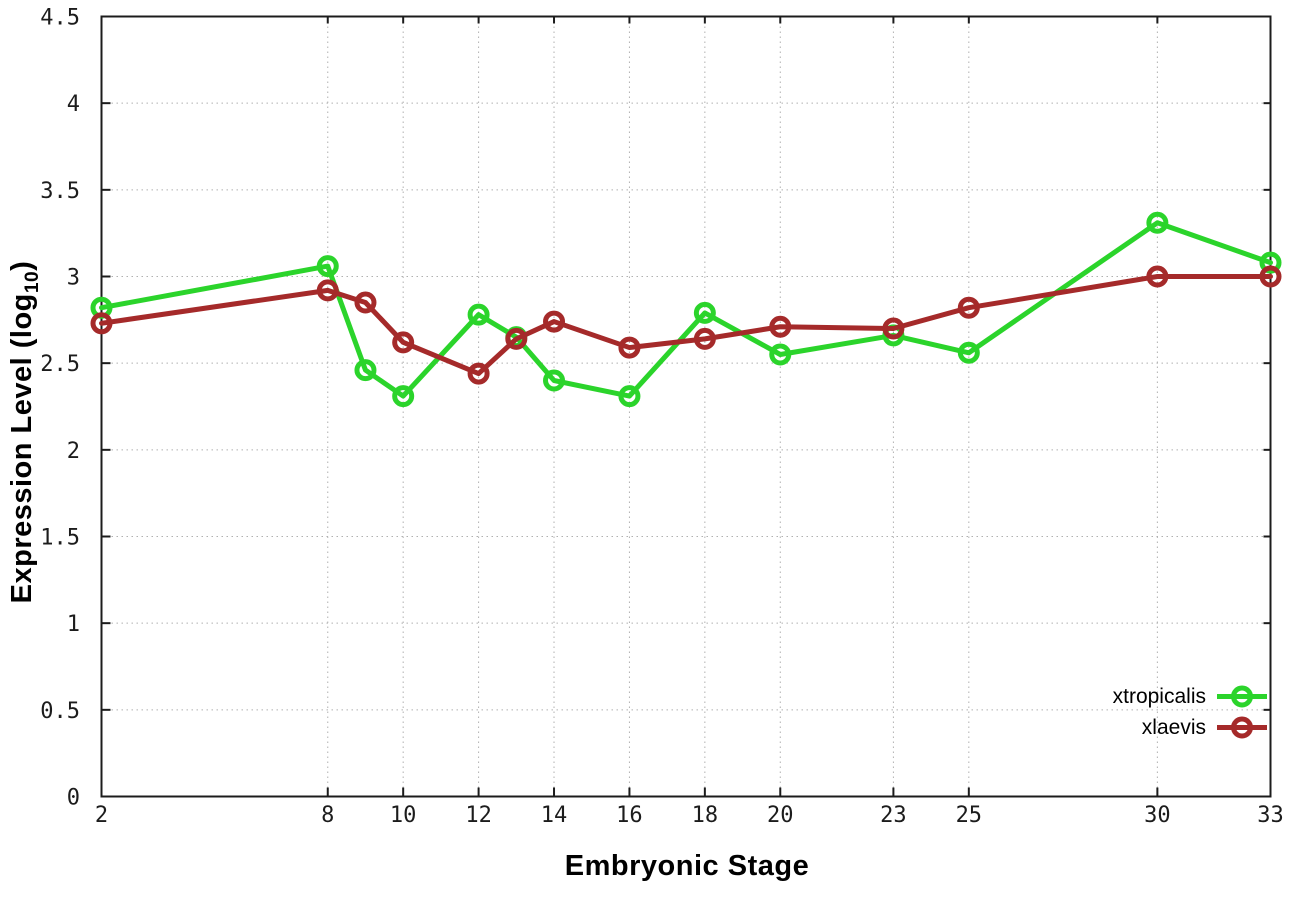 This screenshot has height=907, width=1296. I want to click on series-line-xlaevis, so click(686, 325).